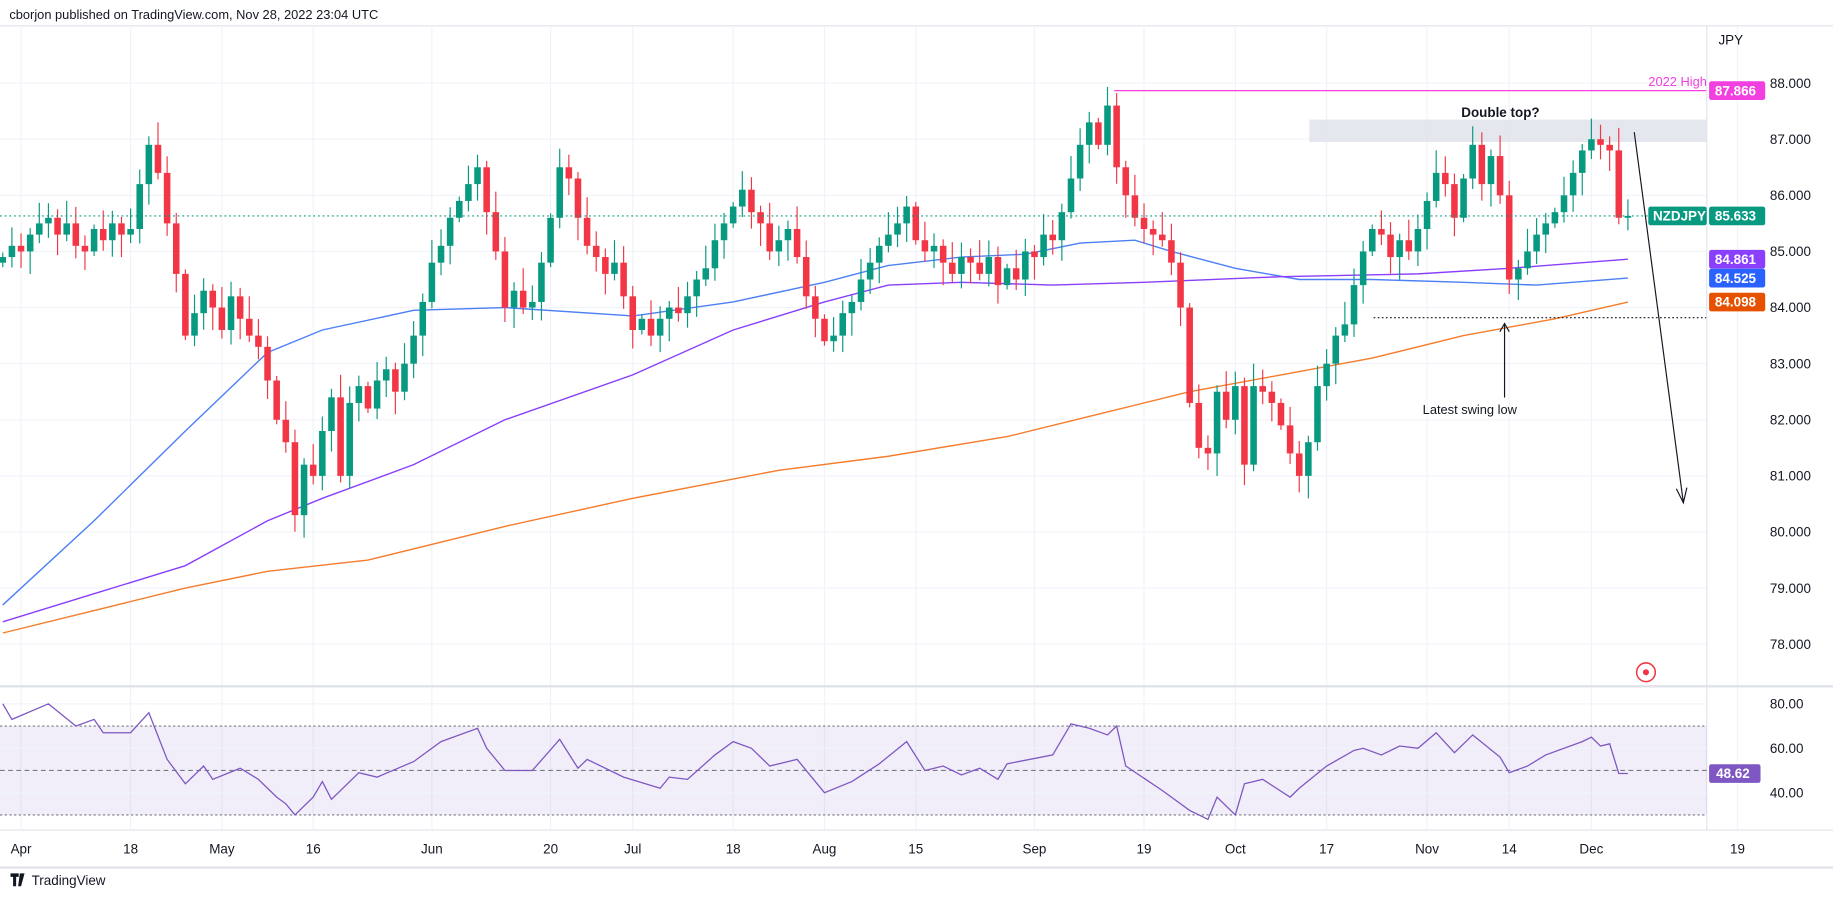 This screenshot has width=1833, height=898. I want to click on down-arrow, so click(1658, 317).